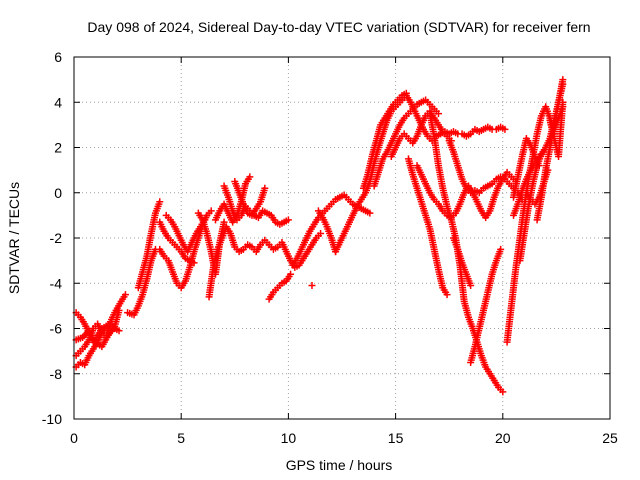  Describe the element at coordinates (289, 438) in the screenshot. I see `x-tick-label: 10` at that location.